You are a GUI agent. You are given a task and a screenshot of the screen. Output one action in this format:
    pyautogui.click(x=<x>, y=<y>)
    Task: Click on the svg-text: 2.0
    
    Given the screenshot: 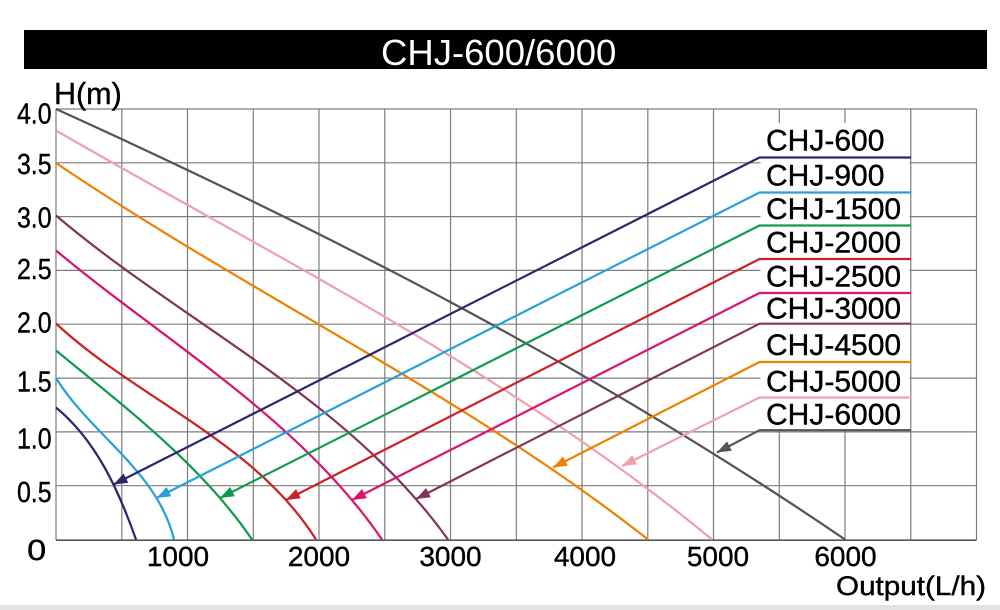 What is the action you would take?
    pyautogui.click(x=34, y=323)
    